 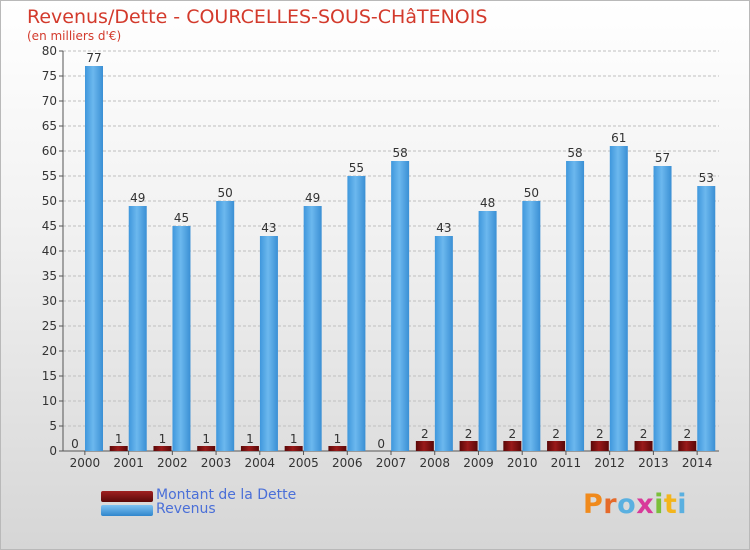 What do you see at coordinates (487, 203) in the screenshot?
I see `data-label-revenus: 48` at bounding box center [487, 203].